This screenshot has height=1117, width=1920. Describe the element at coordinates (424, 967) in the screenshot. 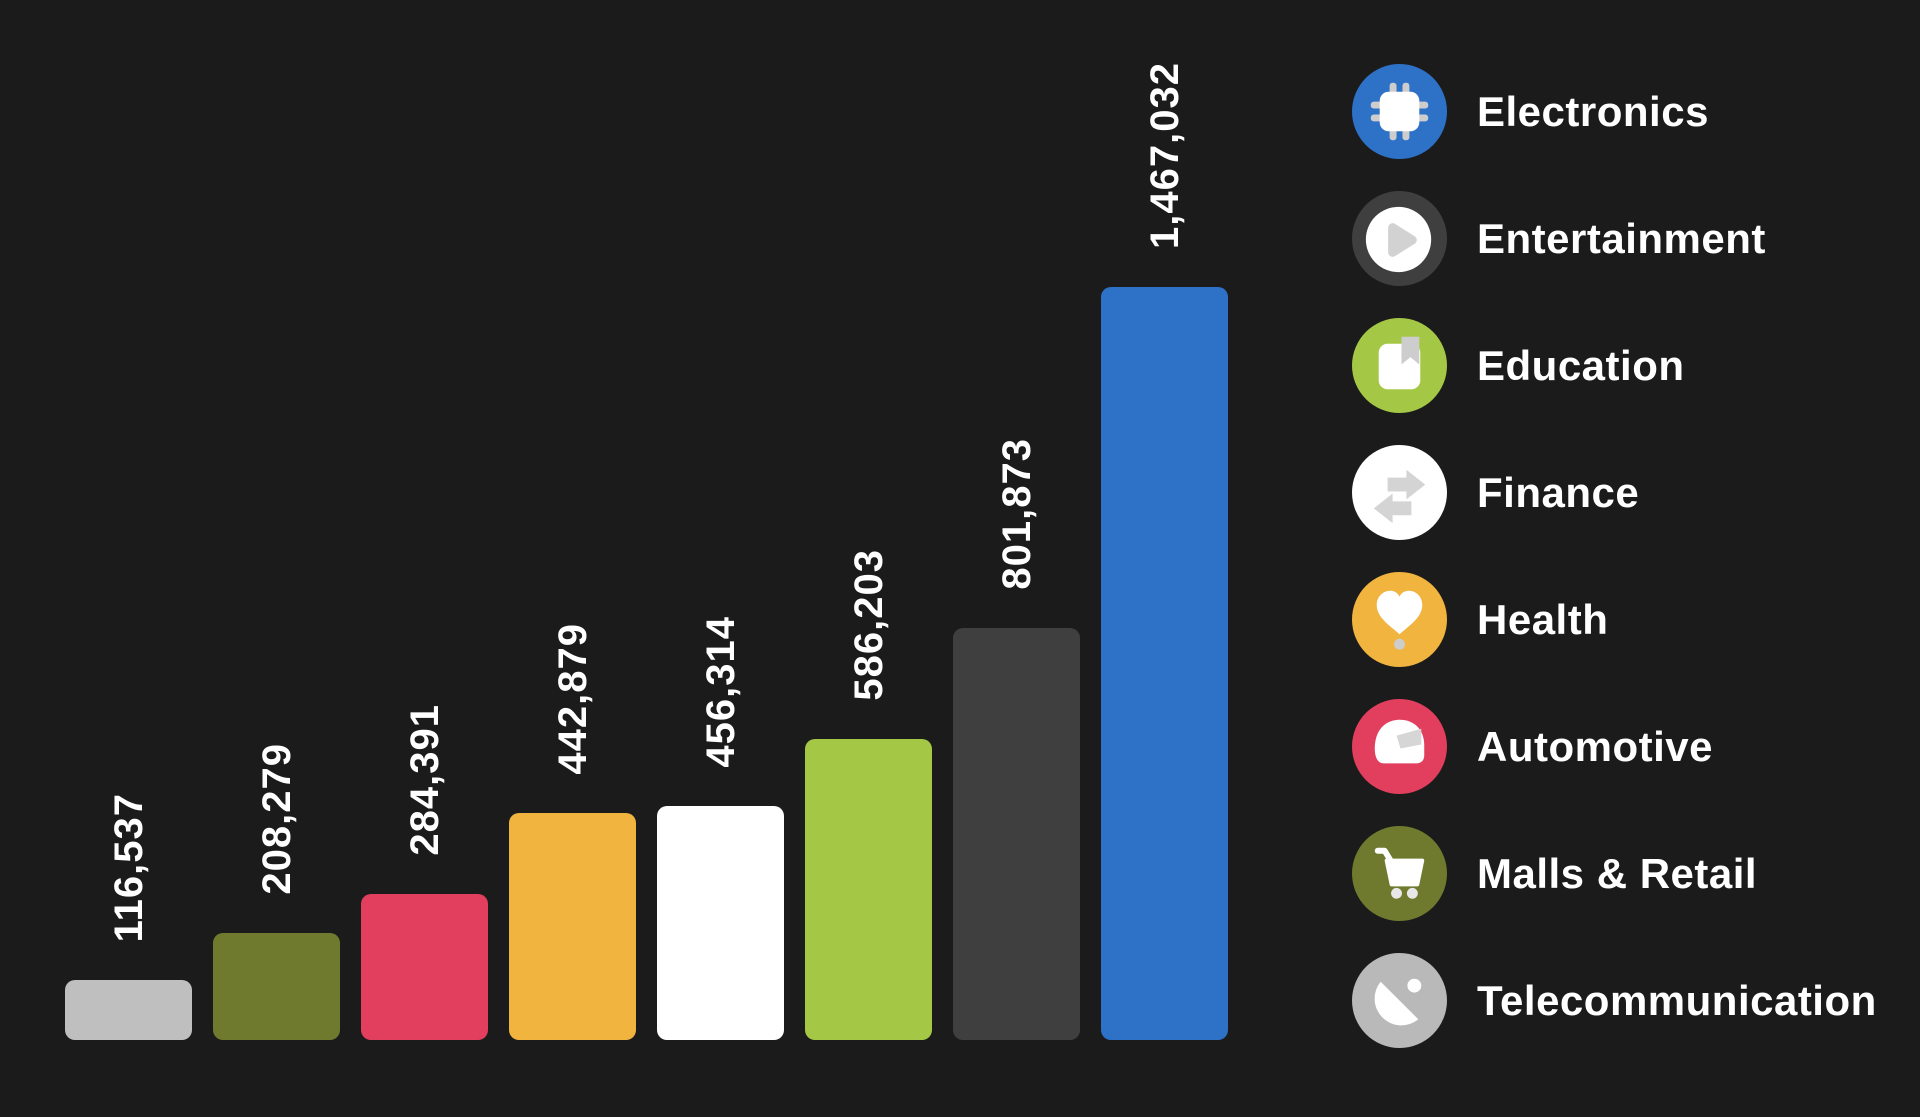

I see `bar-automotive` at that location.